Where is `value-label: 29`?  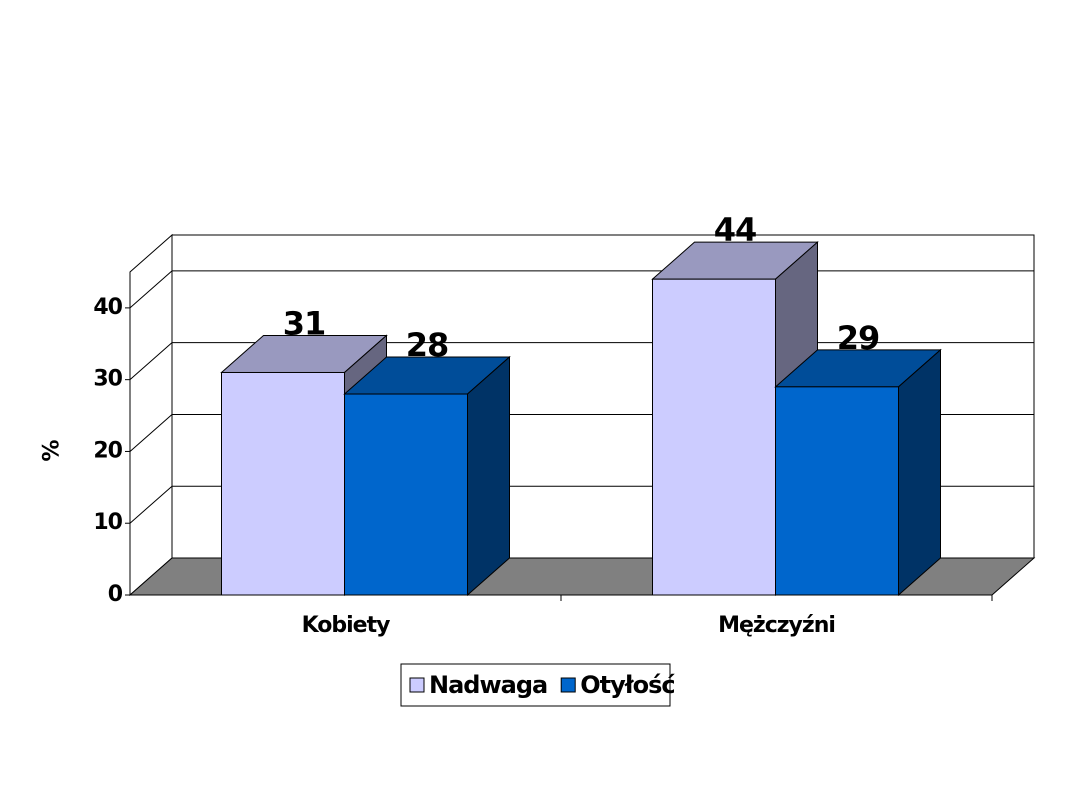 value-label: 29 is located at coordinates (858, 338).